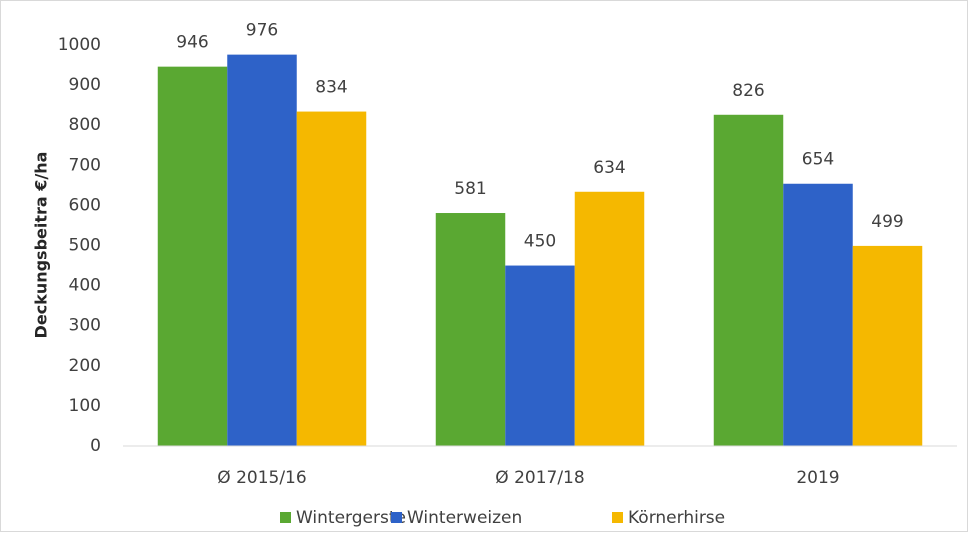 Image resolution: width=969 pixels, height=533 pixels. I want to click on data-label: 834, so click(331, 88).